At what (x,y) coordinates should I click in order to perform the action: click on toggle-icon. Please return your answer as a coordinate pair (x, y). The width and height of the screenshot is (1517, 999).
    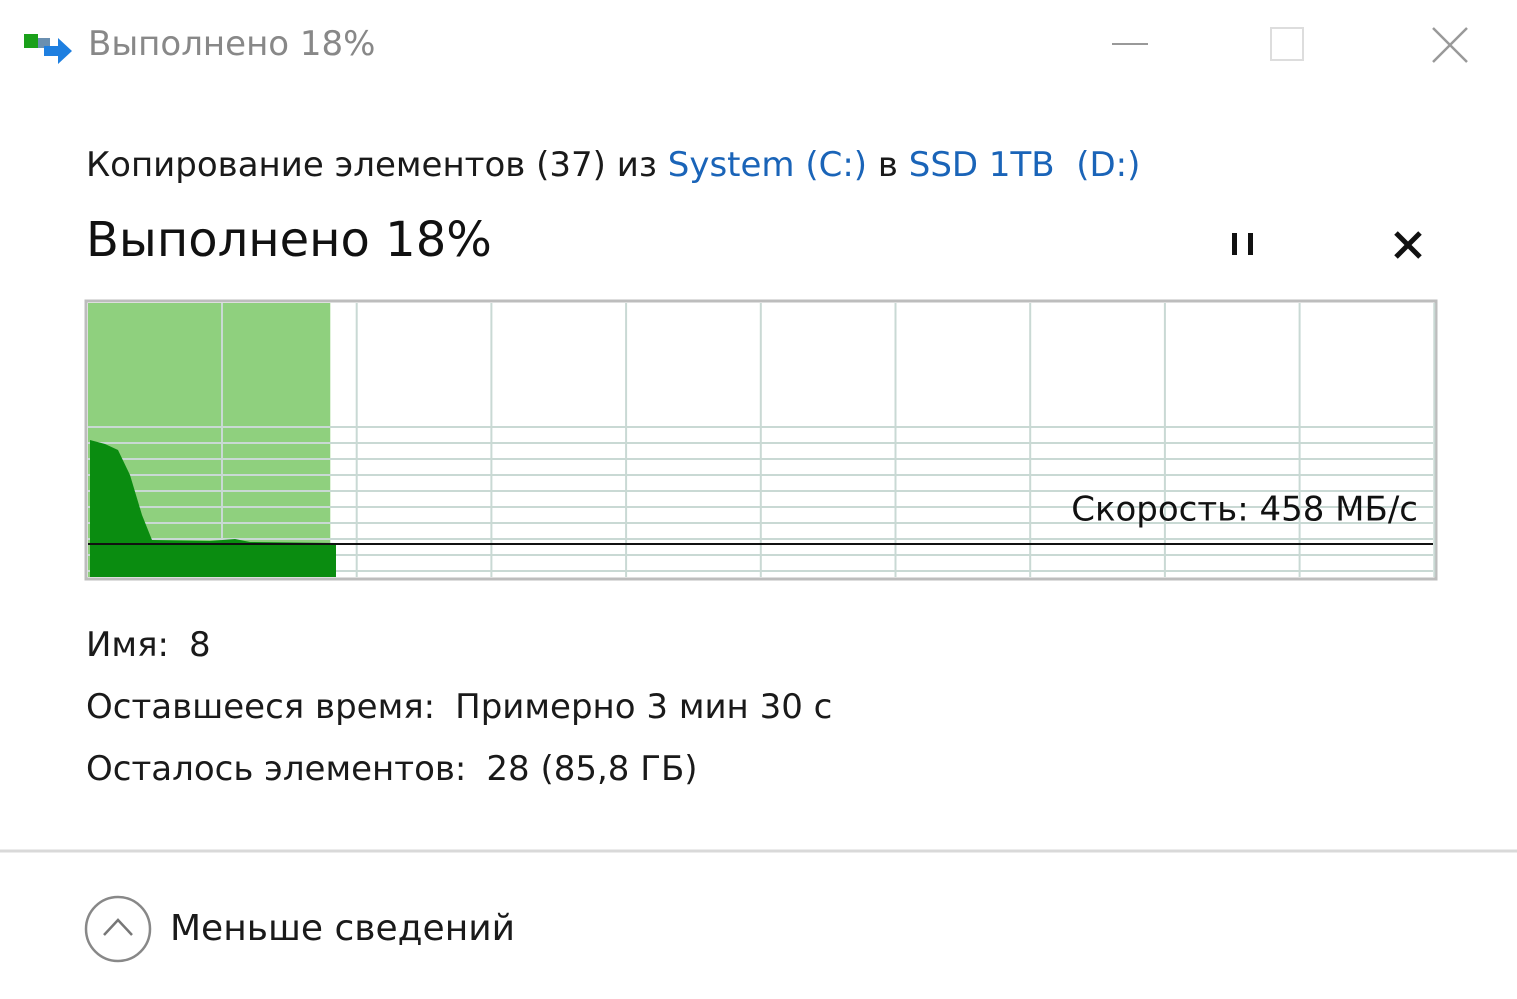
    Looking at the image, I should click on (118, 929).